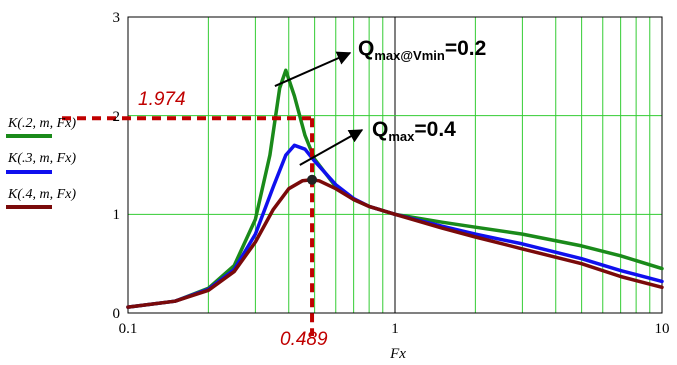  What do you see at coordinates (41, 123) in the screenshot?
I see `legend-label: K(.2, m, Fx)` at bounding box center [41, 123].